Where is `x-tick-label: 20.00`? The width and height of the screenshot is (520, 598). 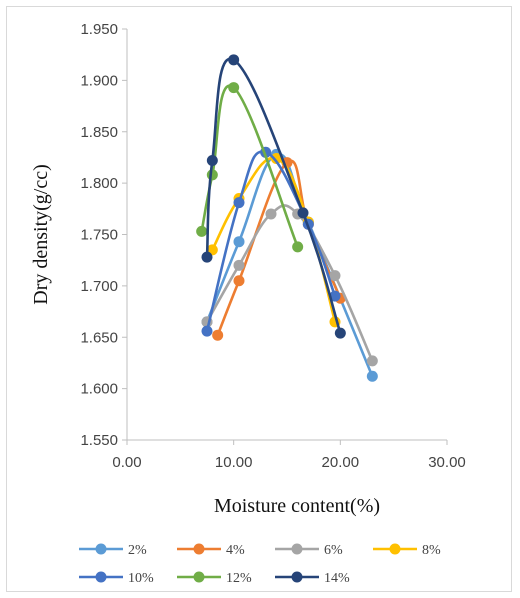 x-tick-label: 20.00 is located at coordinates (341, 462).